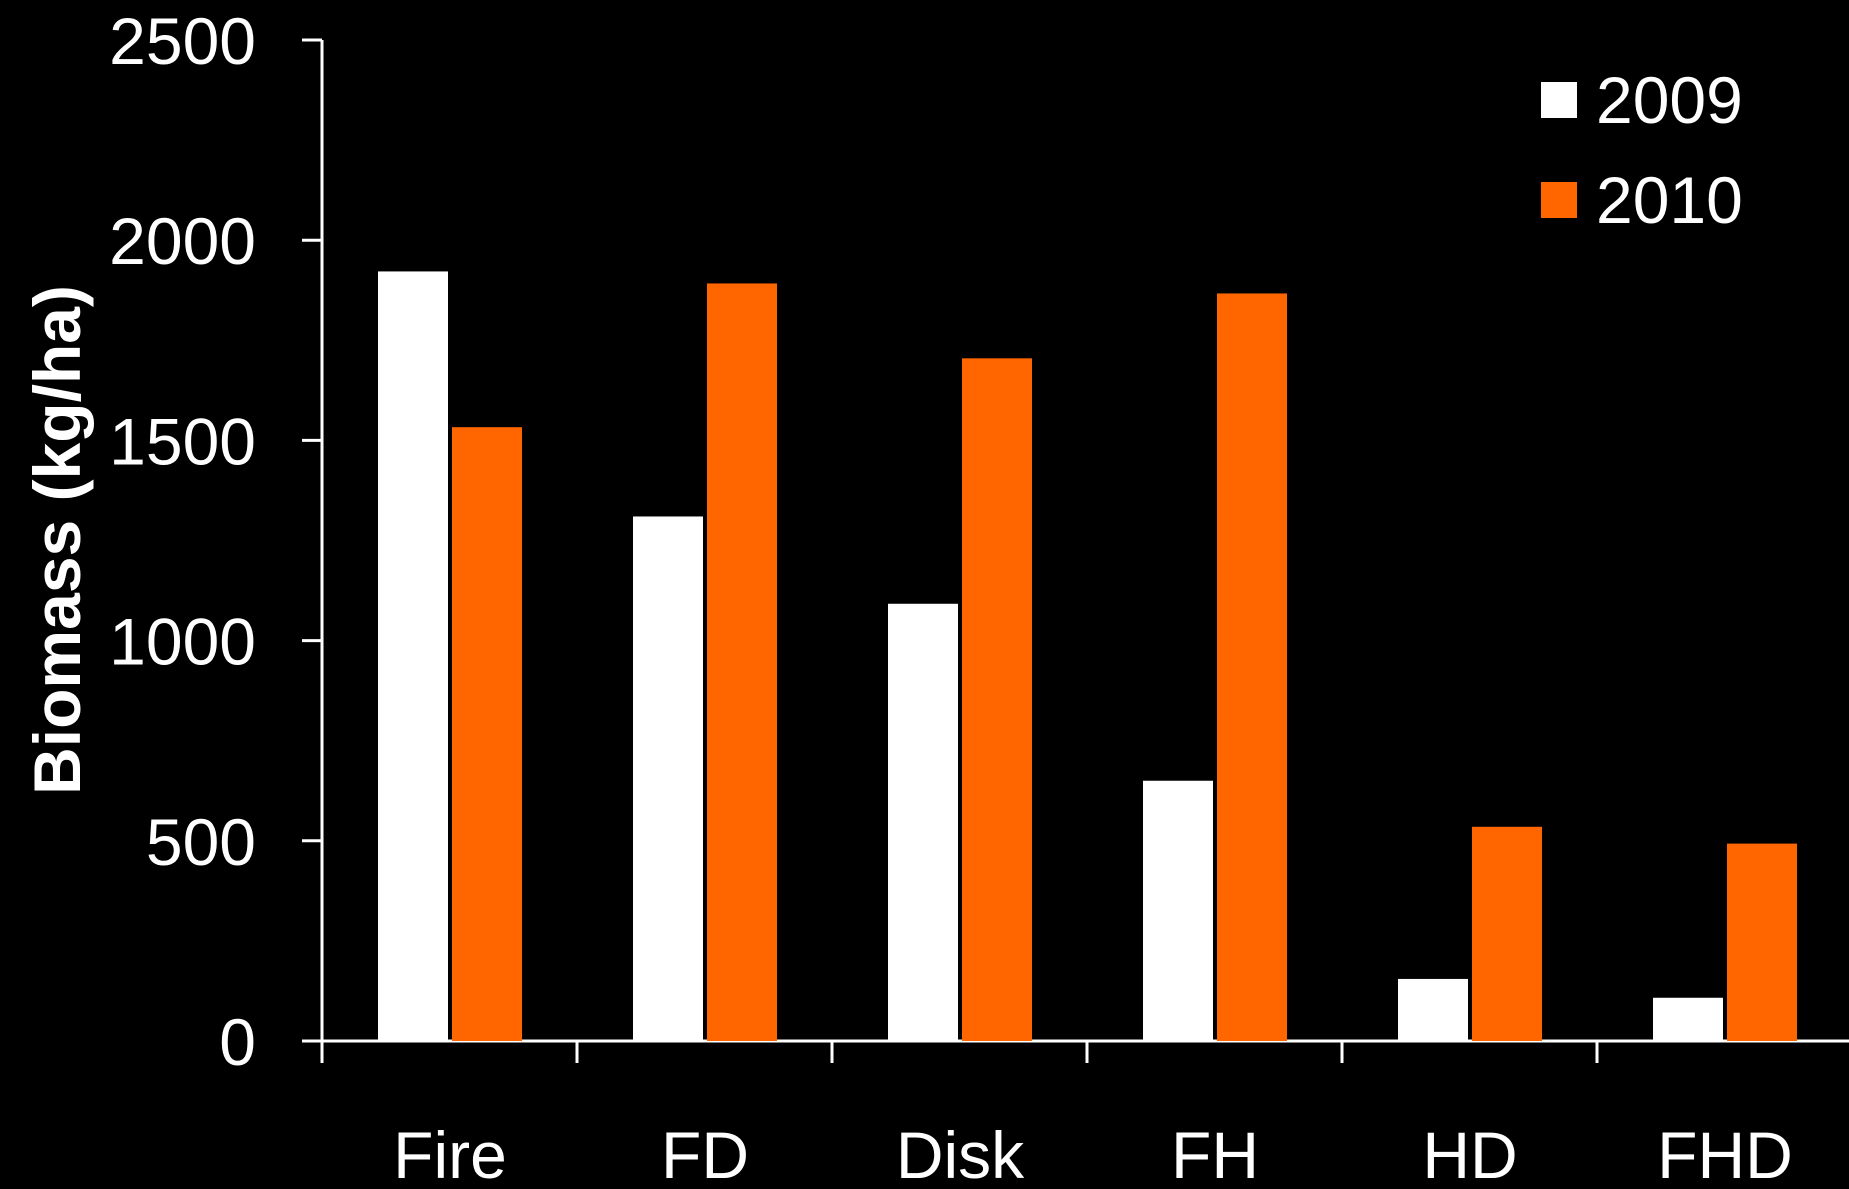 This screenshot has height=1189, width=1849. What do you see at coordinates (1559, 200) in the screenshot?
I see `legend-swatch-2010` at bounding box center [1559, 200].